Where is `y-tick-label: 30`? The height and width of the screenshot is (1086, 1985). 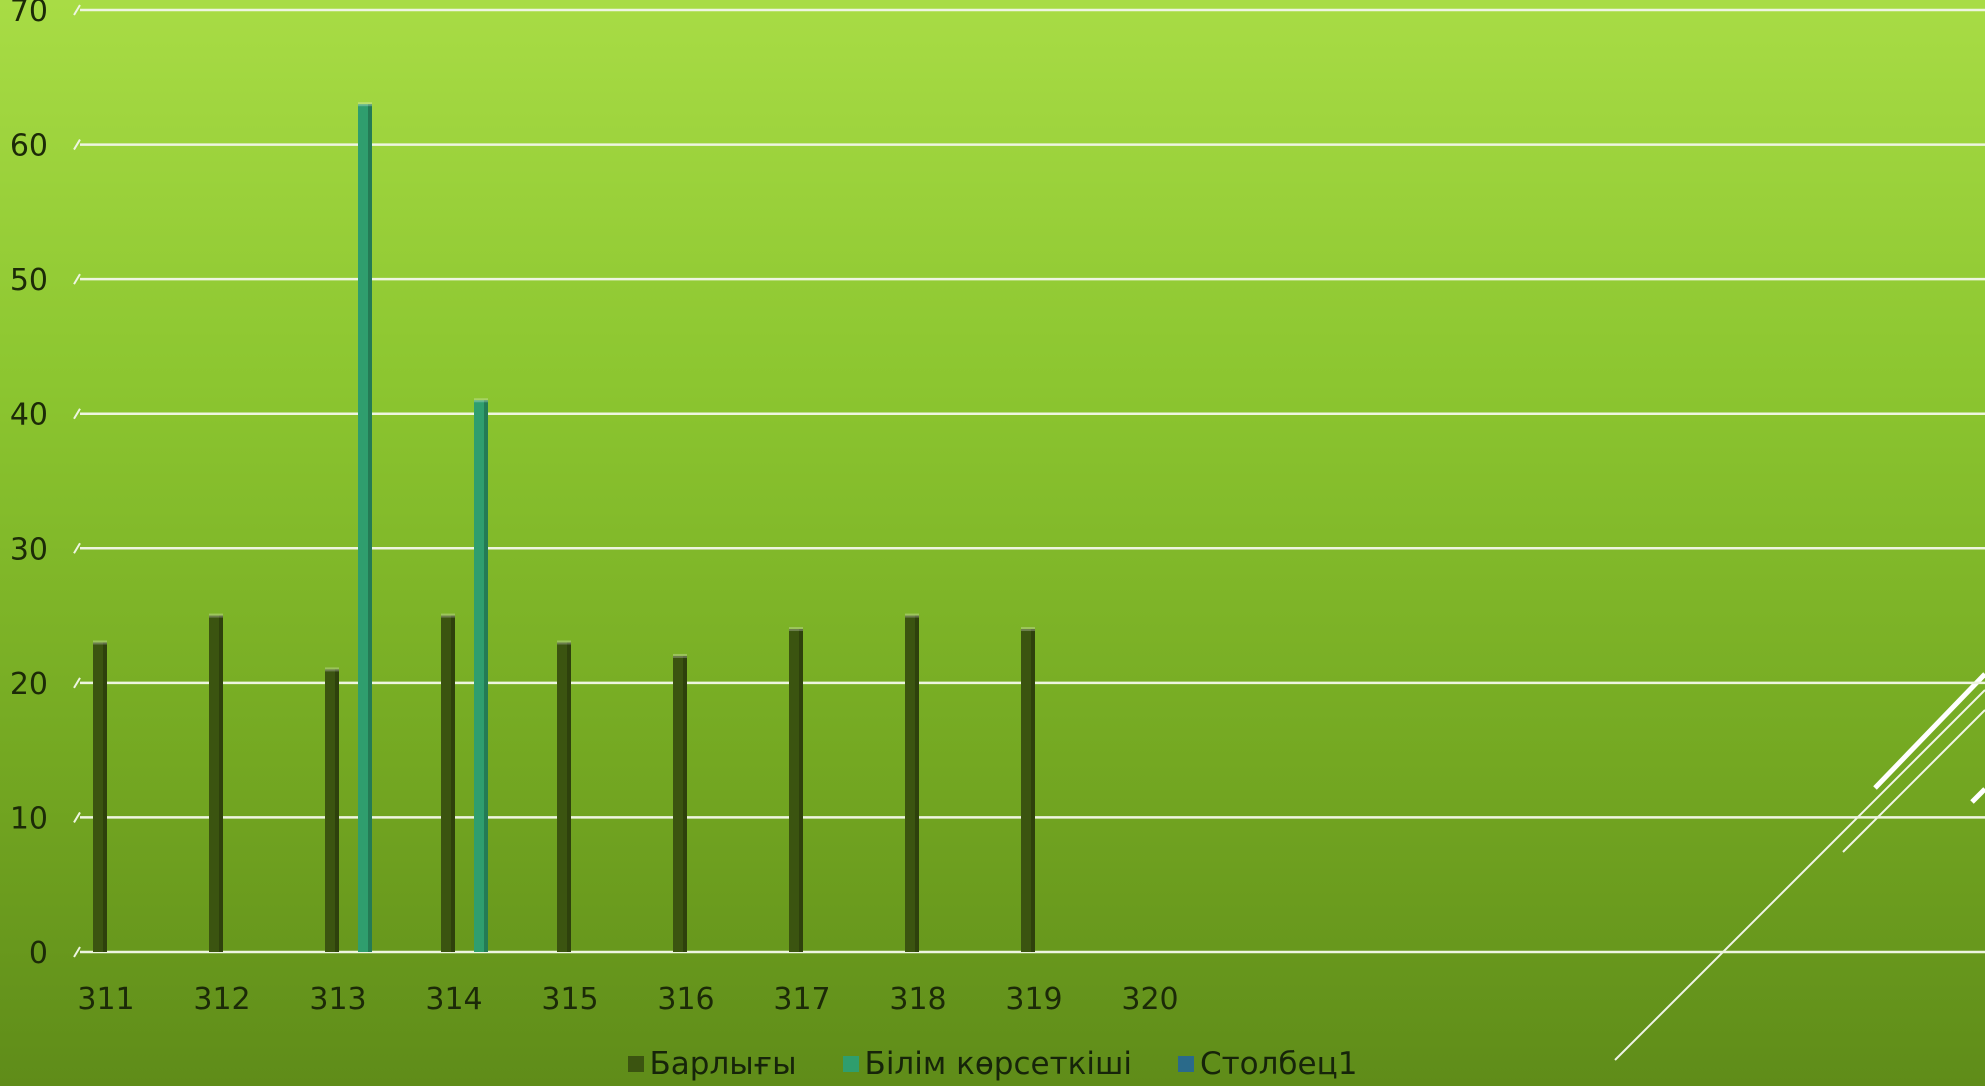
y-tick-label: 30 is located at coordinates (29, 549).